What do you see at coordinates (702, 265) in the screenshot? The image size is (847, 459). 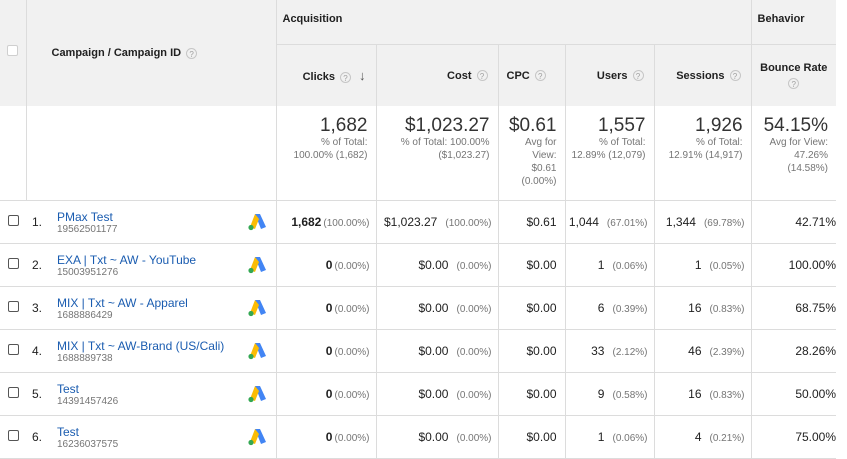 I see `sessions-cell: 1 (0.05%)` at bounding box center [702, 265].